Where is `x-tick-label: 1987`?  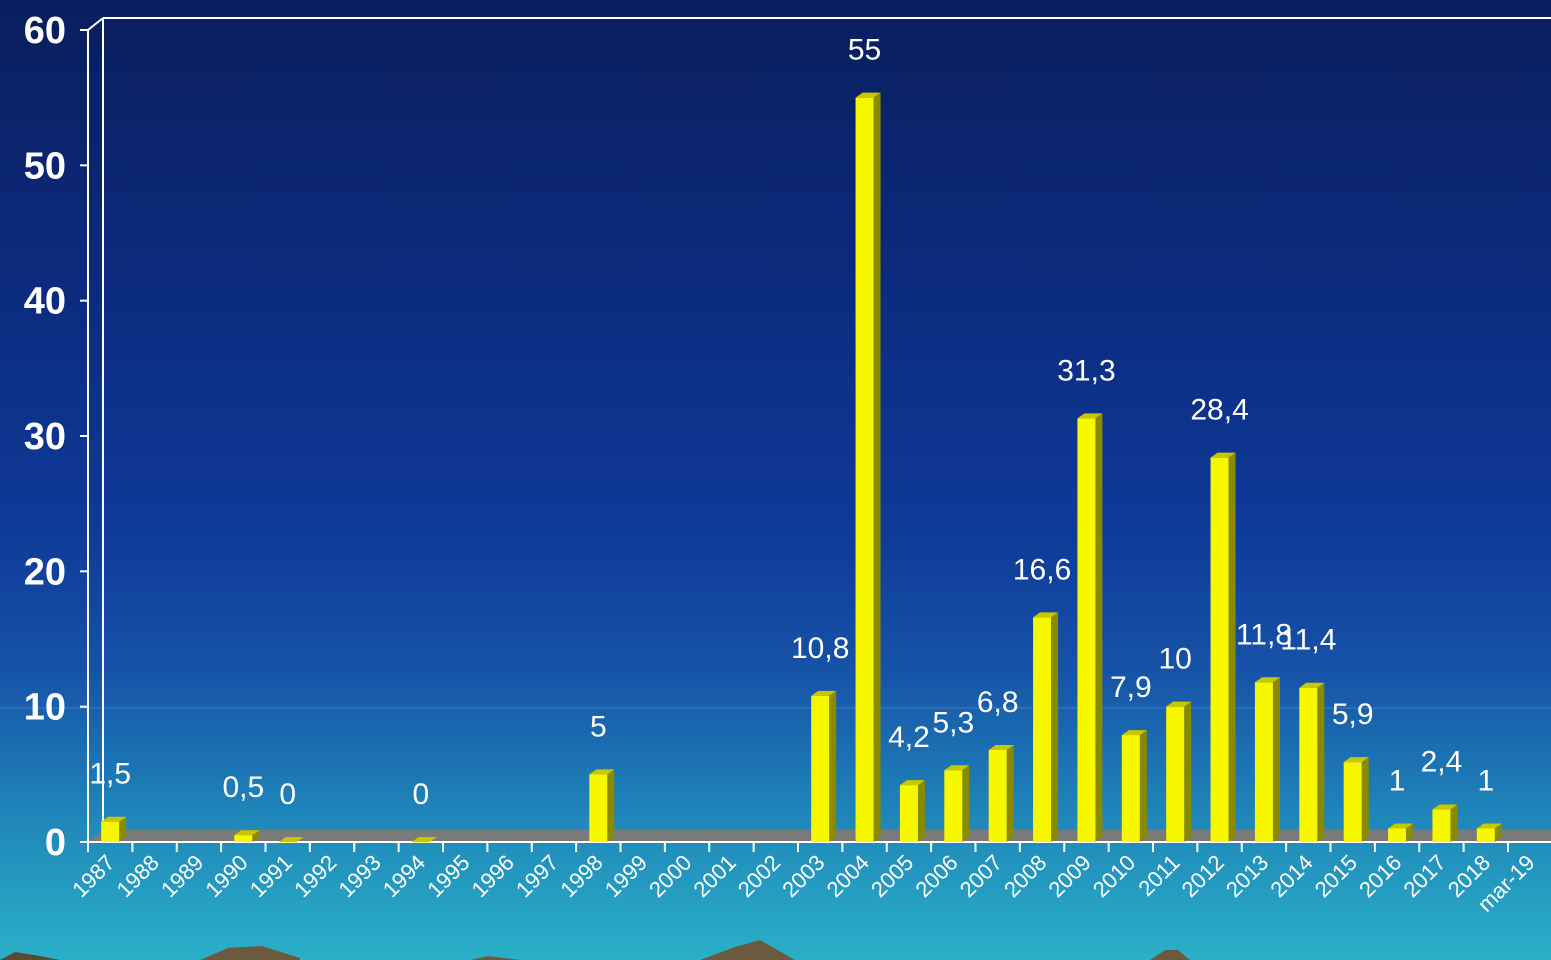
x-tick-label: 1987 is located at coordinates (93, 876).